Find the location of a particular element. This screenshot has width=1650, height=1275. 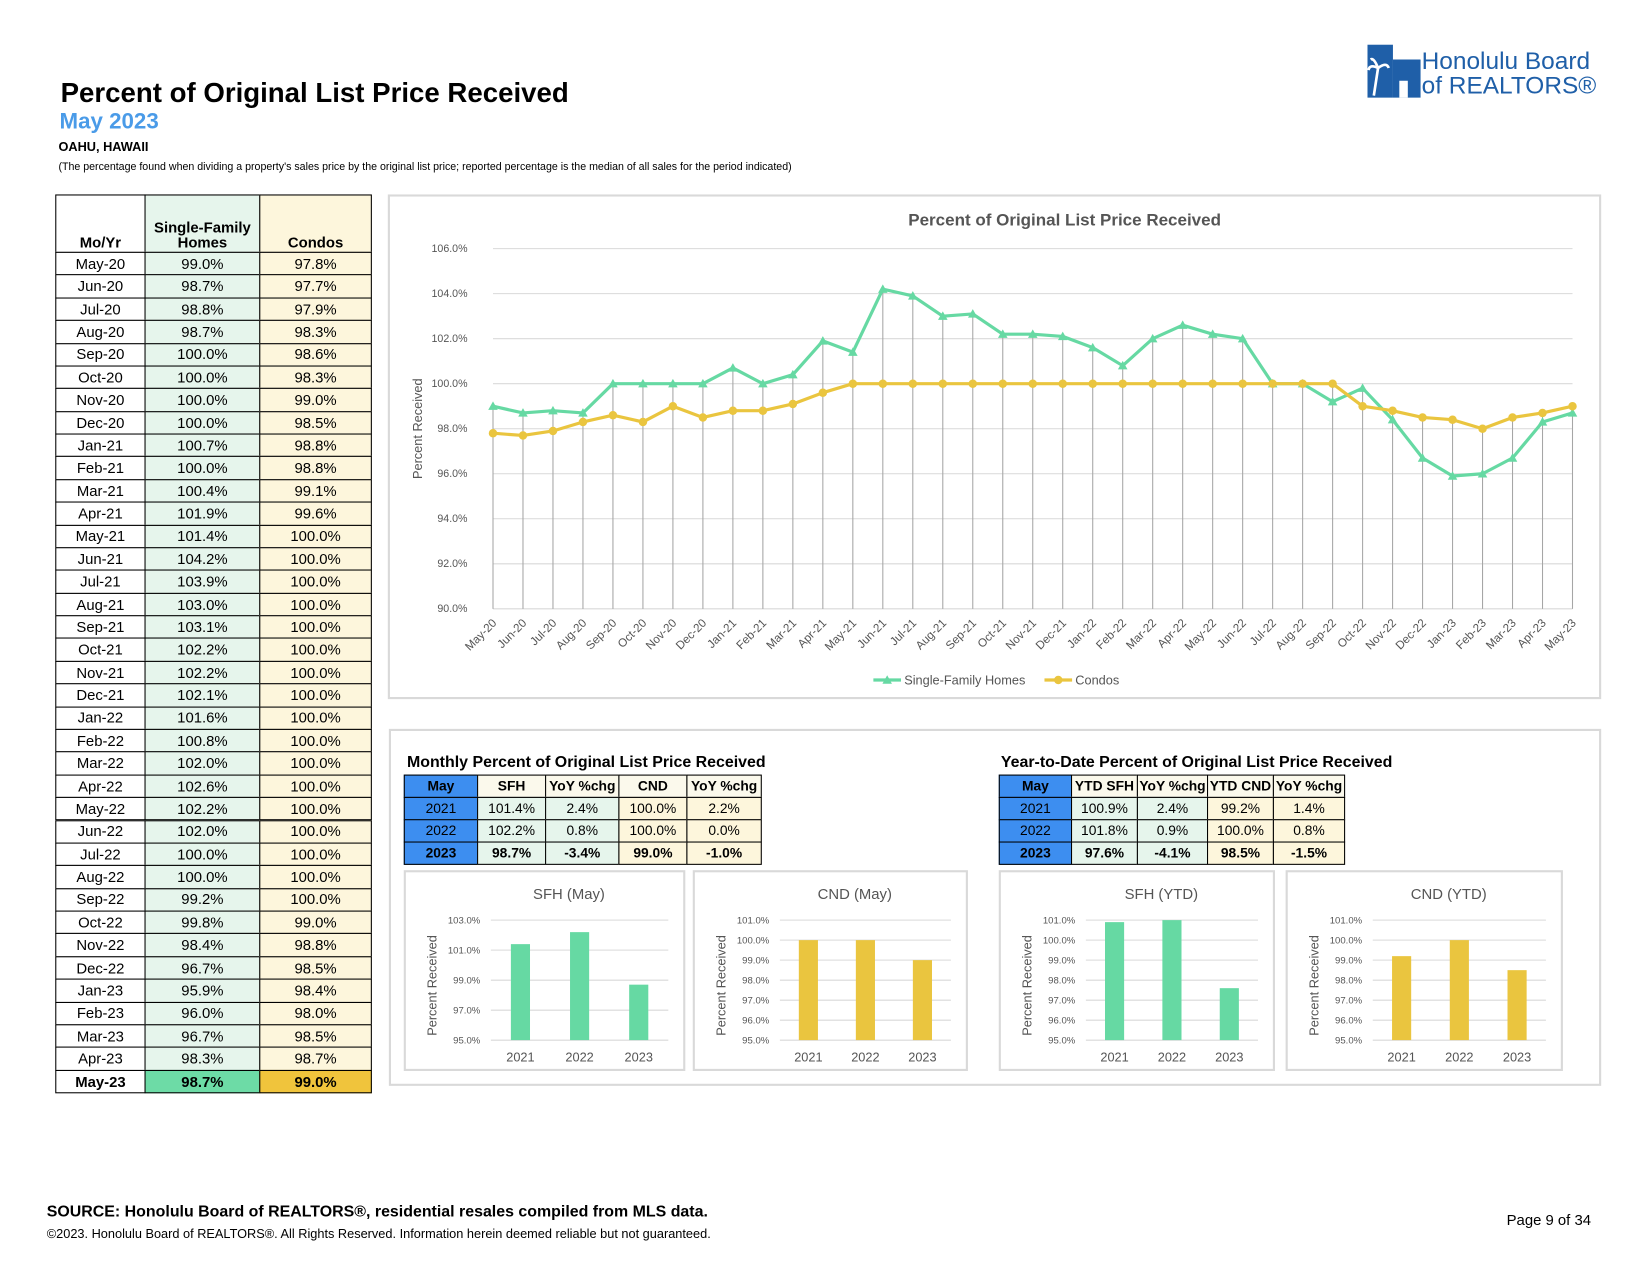

y-tick-label: 99.0% is located at coordinates (1062, 960).